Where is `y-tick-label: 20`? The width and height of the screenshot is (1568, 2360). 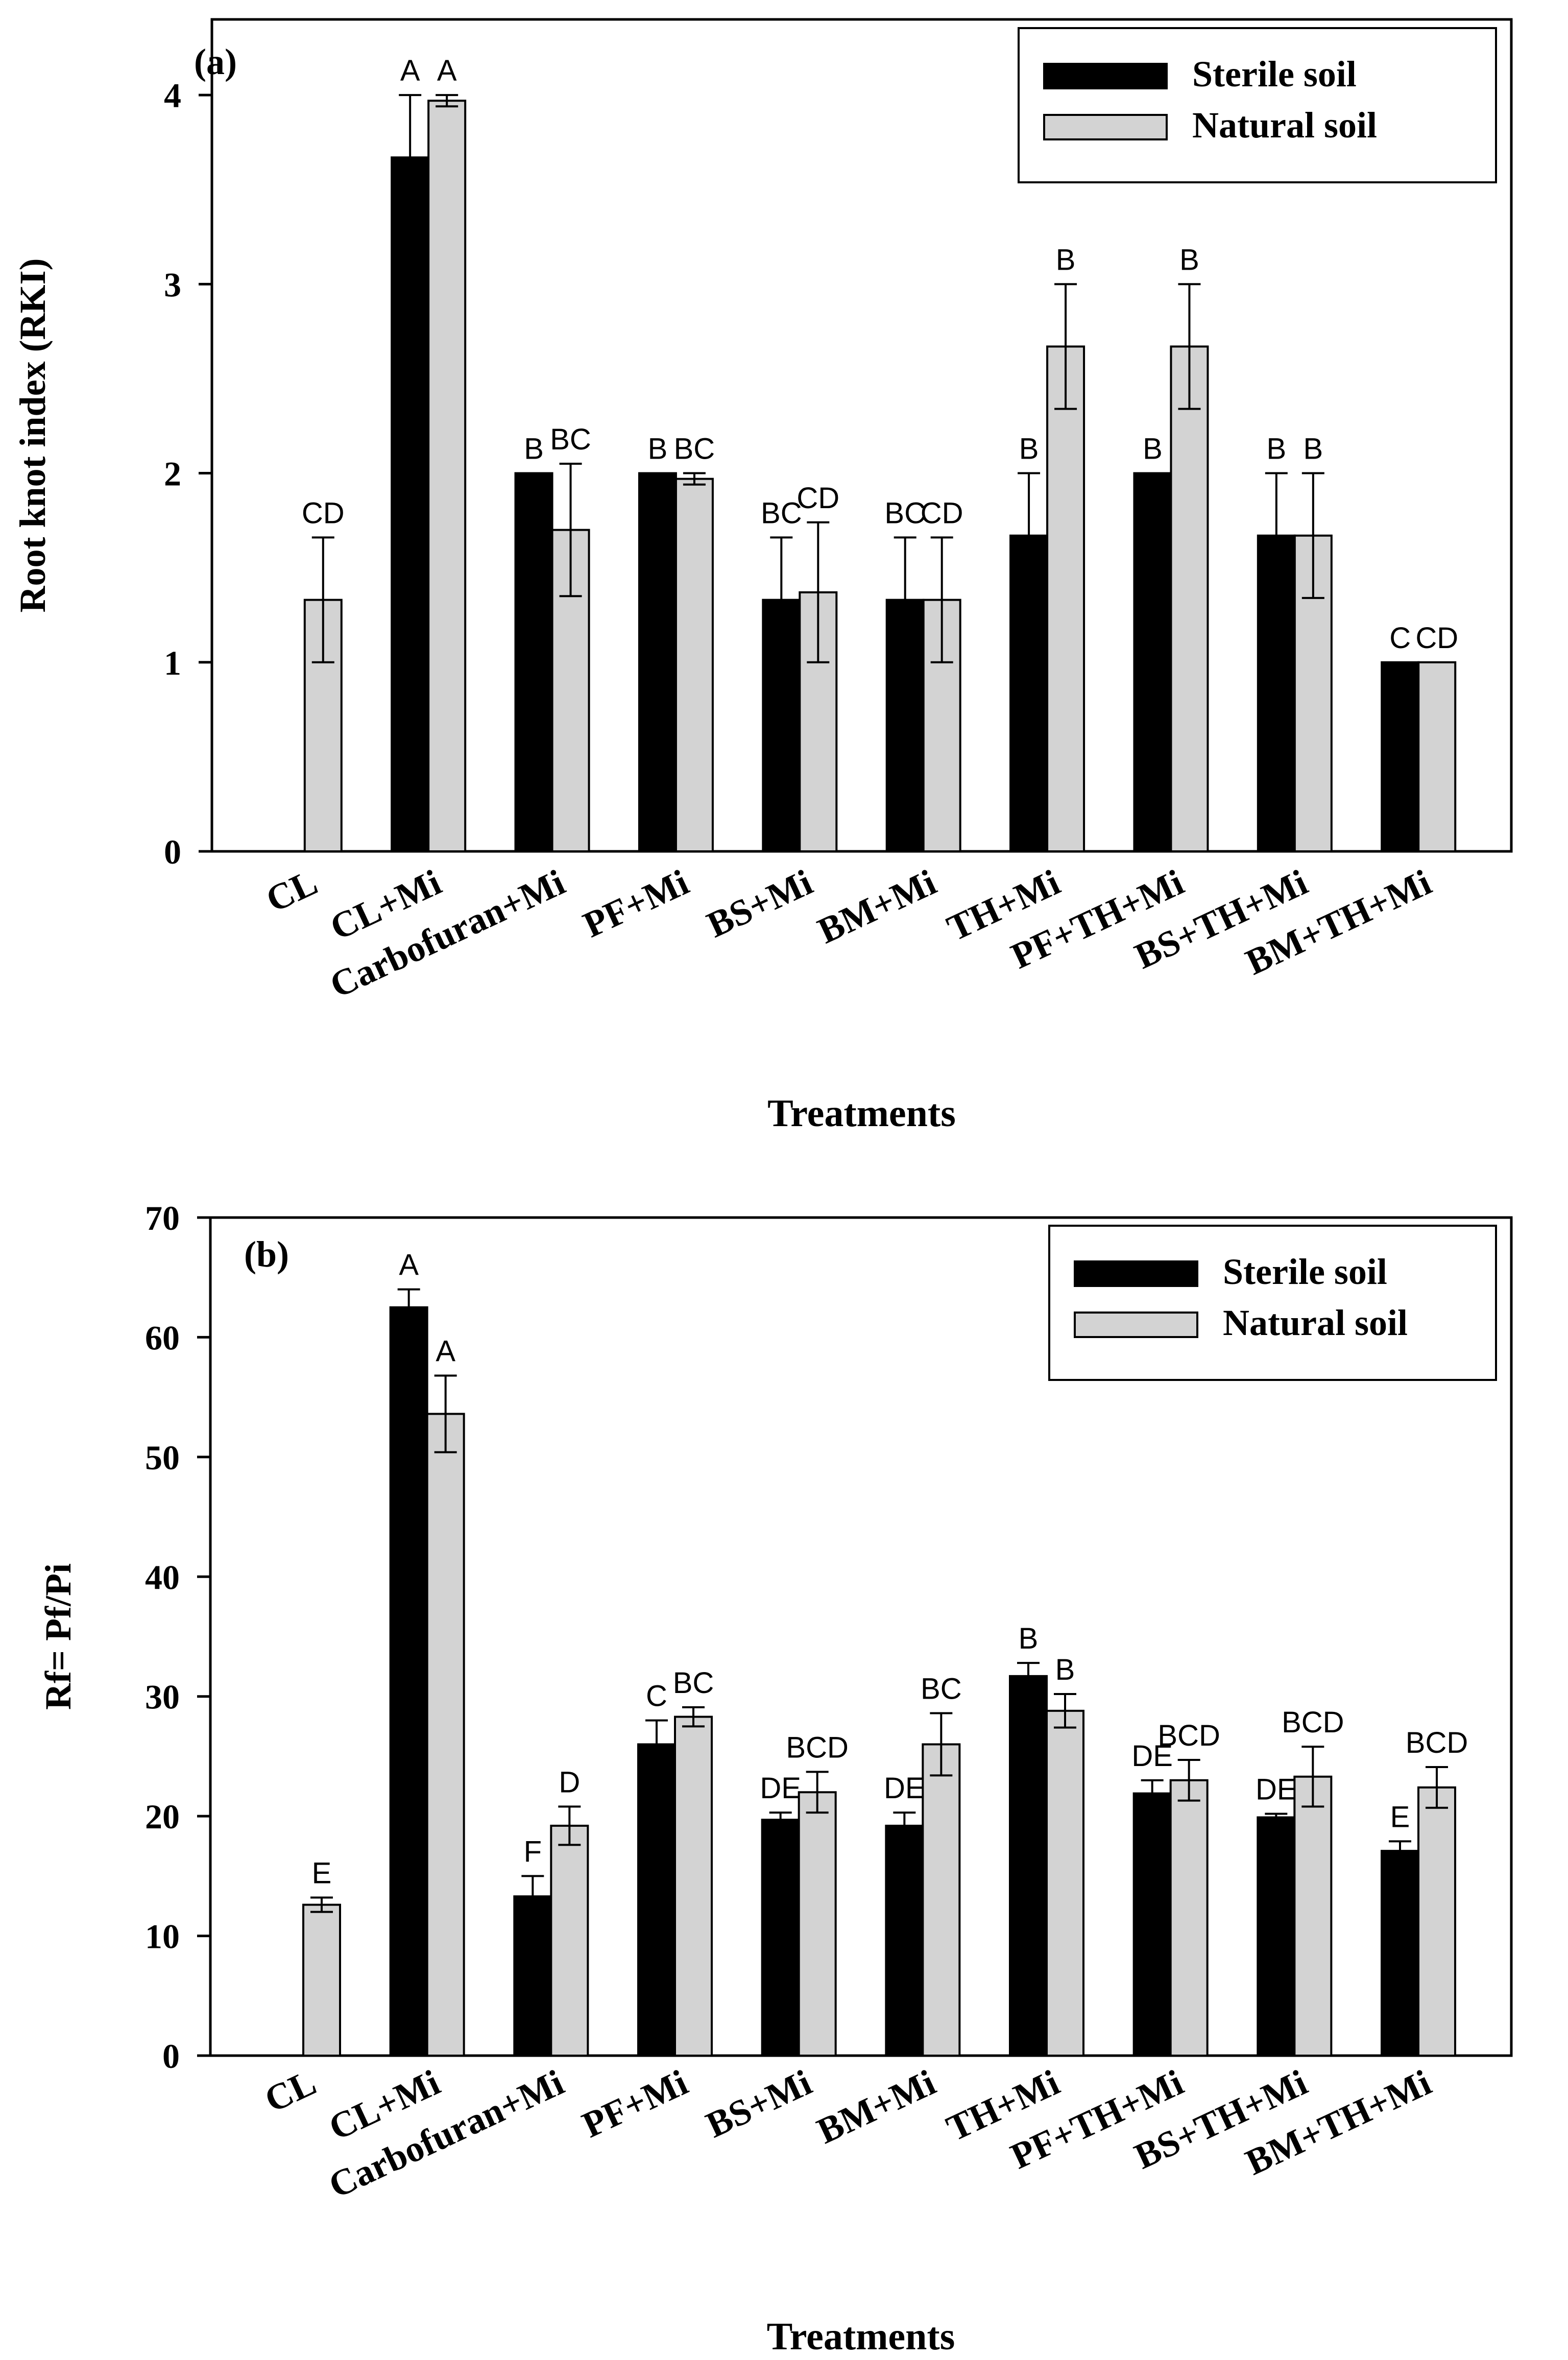 y-tick-label: 20 is located at coordinates (163, 1816).